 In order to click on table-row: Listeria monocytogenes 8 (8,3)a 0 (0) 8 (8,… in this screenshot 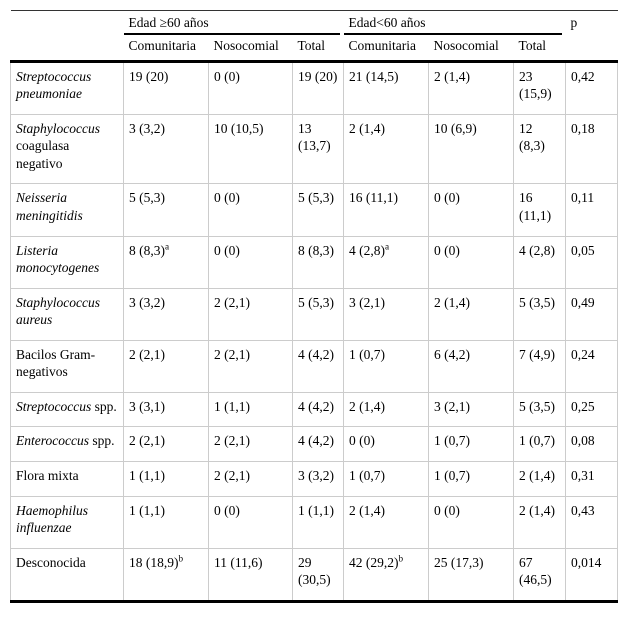, I will do `click(314, 262)`.